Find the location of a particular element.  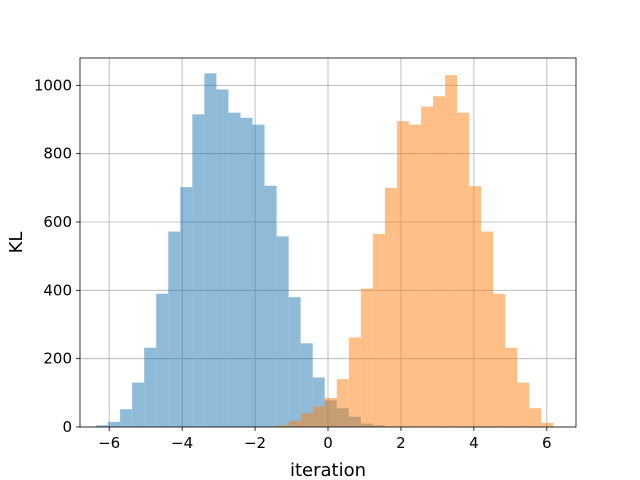

x-tick-label: 4 is located at coordinates (474, 443).